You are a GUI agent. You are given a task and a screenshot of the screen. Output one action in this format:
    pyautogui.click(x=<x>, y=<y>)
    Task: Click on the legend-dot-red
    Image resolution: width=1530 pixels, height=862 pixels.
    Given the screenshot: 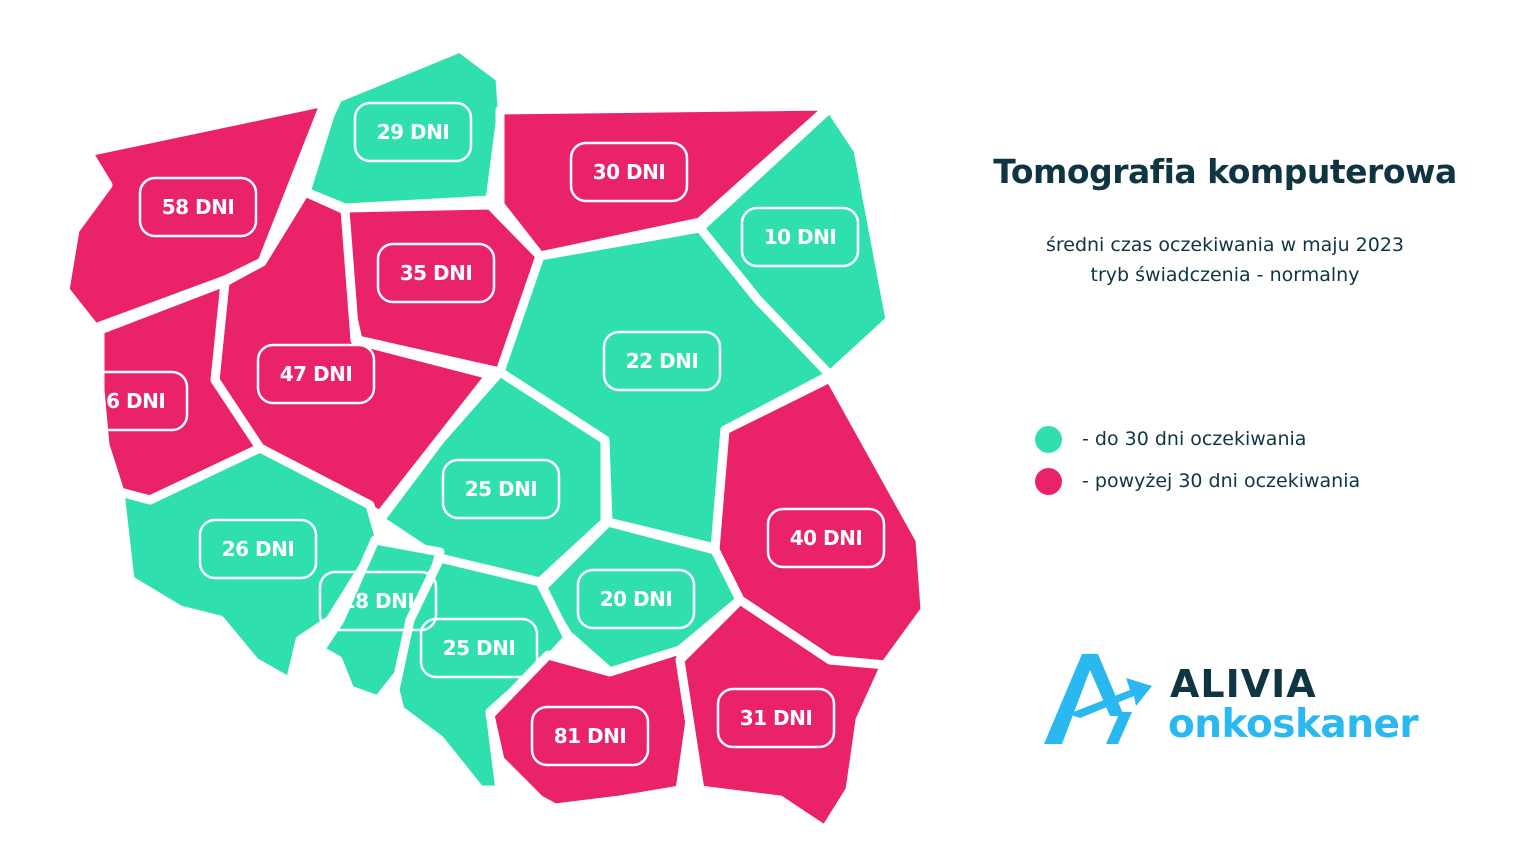 What is the action you would take?
    pyautogui.click(x=1048, y=481)
    